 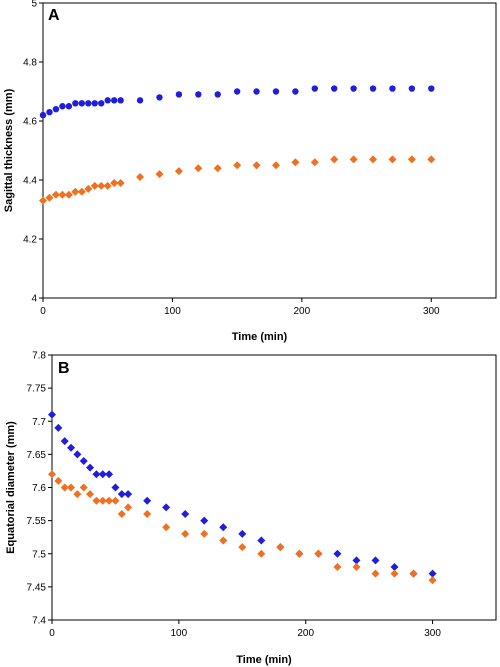 I want to click on y-tick-label: 4.8, so click(x=30, y=63).